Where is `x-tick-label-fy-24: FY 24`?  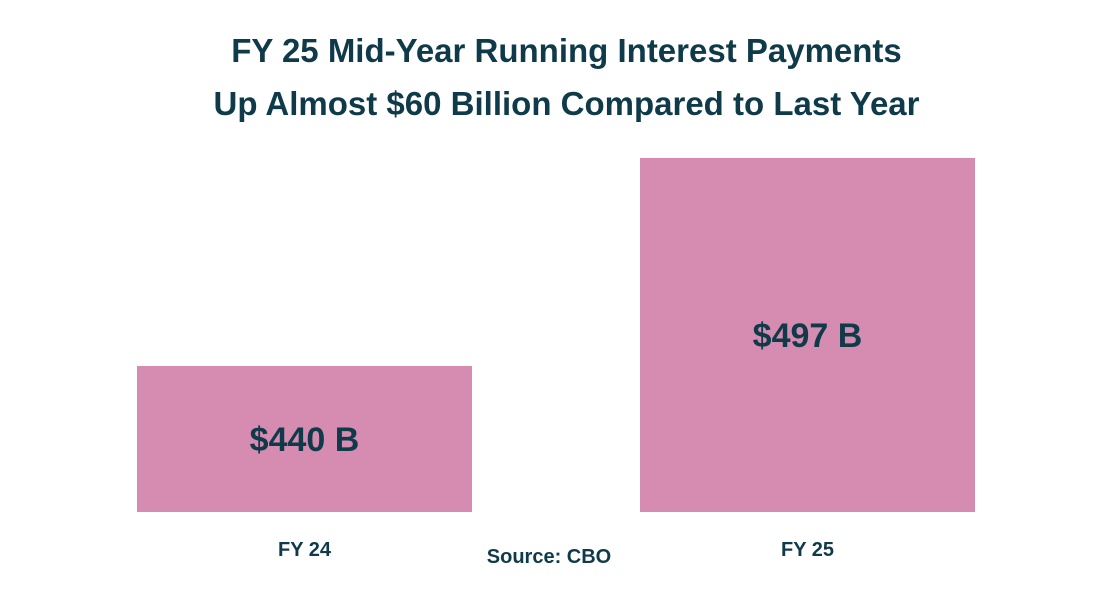
x-tick-label-fy-24: FY 24 is located at coordinates (305, 550).